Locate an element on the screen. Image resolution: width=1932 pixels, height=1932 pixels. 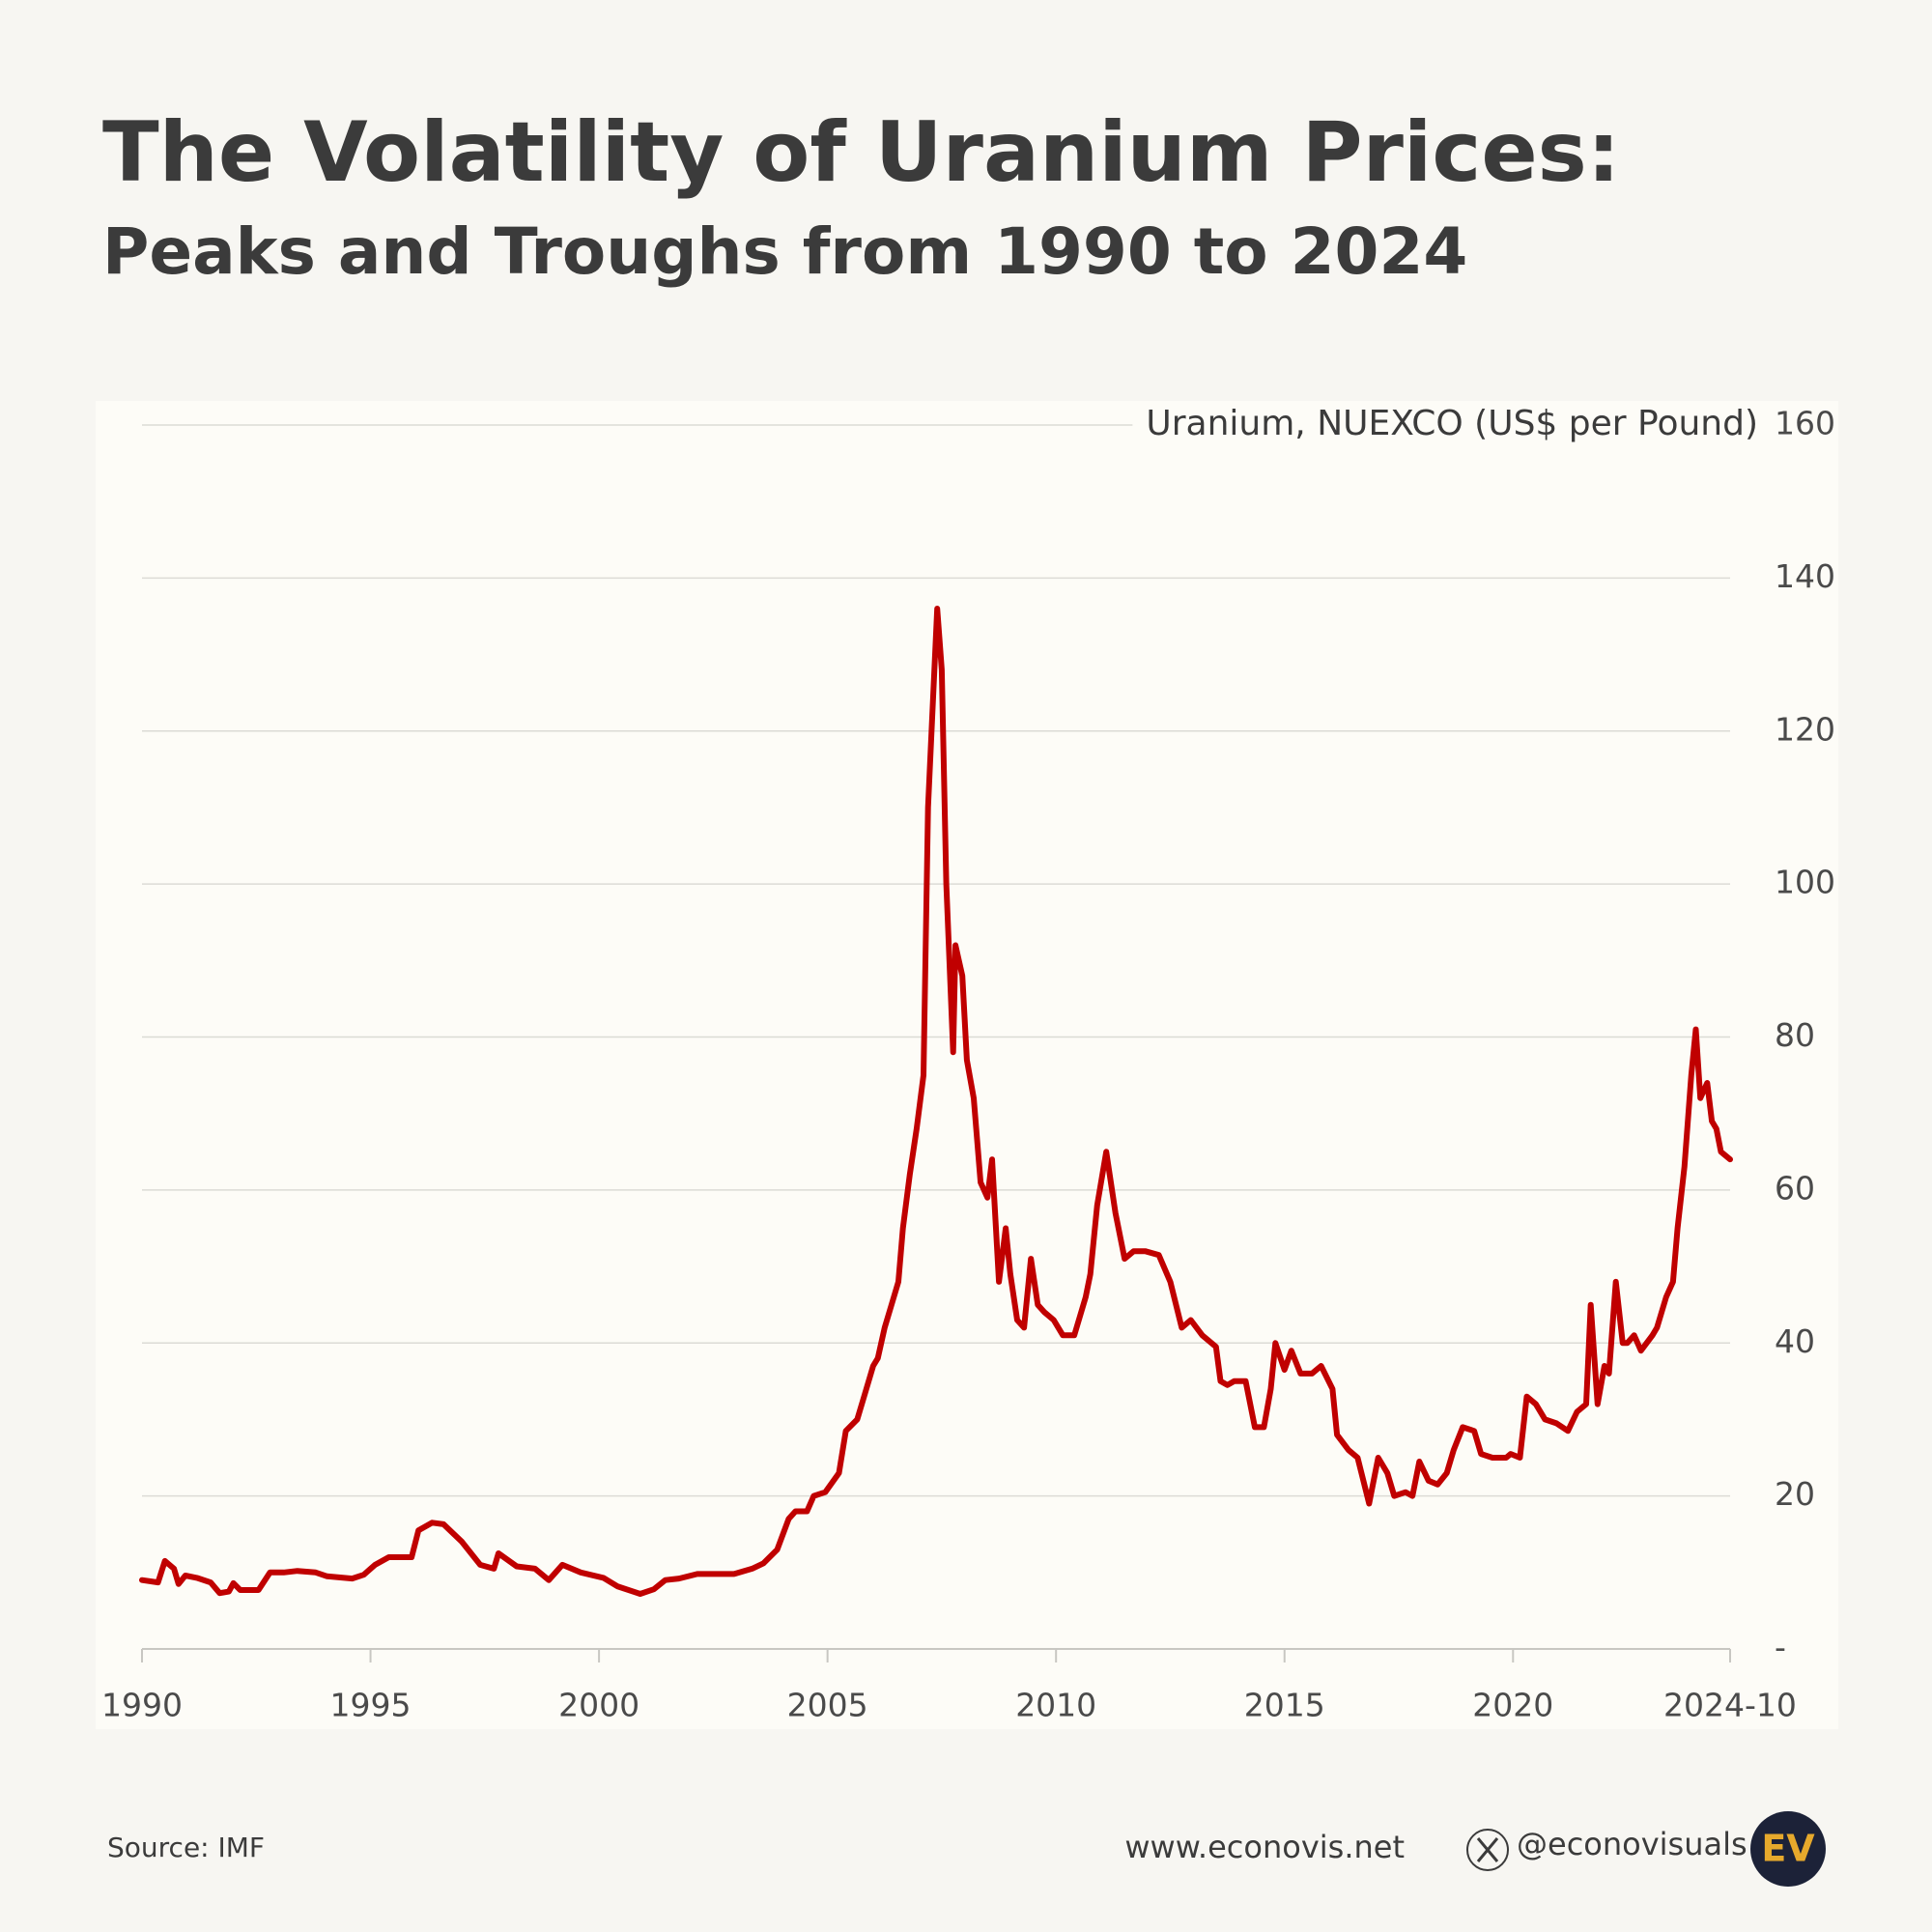
x-tick-label: 2005 is located at coordinates (827, 1705).